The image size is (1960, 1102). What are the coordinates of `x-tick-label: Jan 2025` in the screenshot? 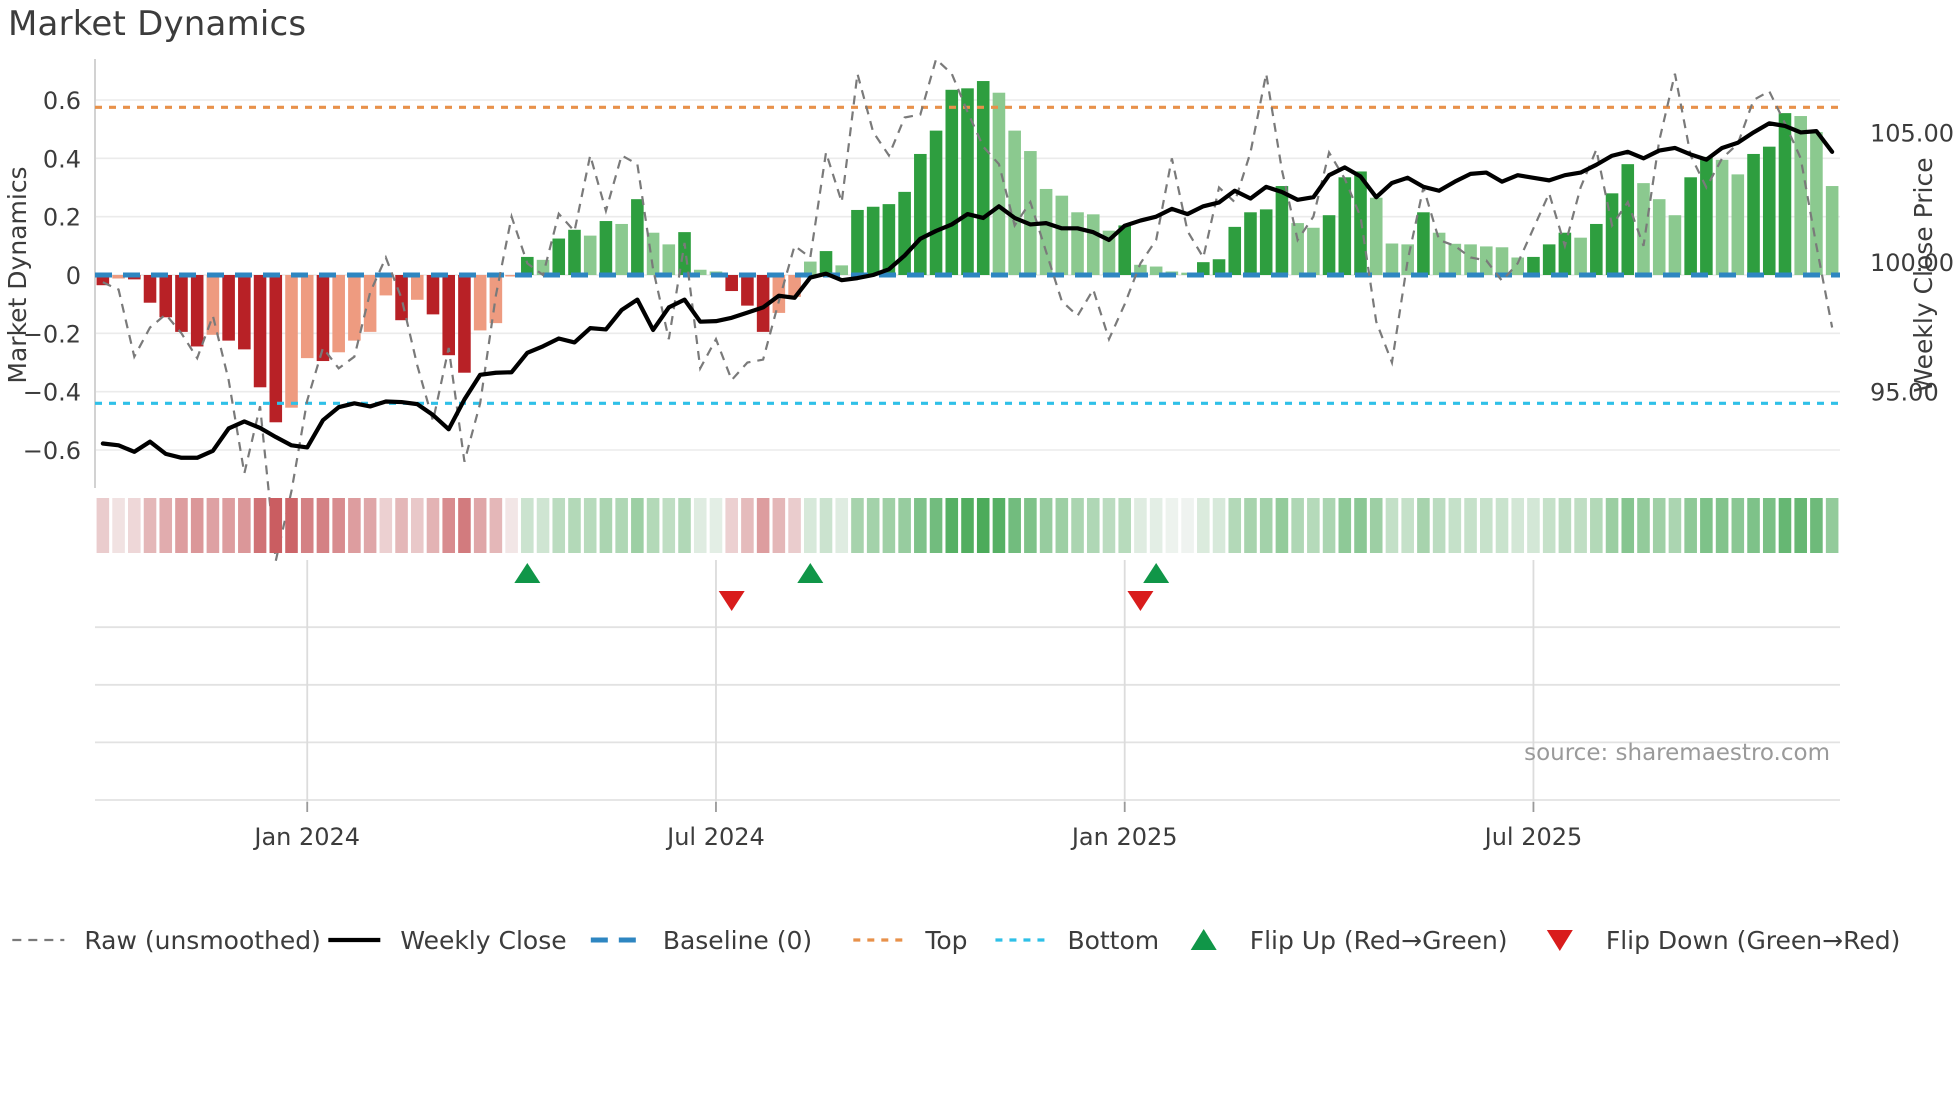 It's located at (1124, 837).